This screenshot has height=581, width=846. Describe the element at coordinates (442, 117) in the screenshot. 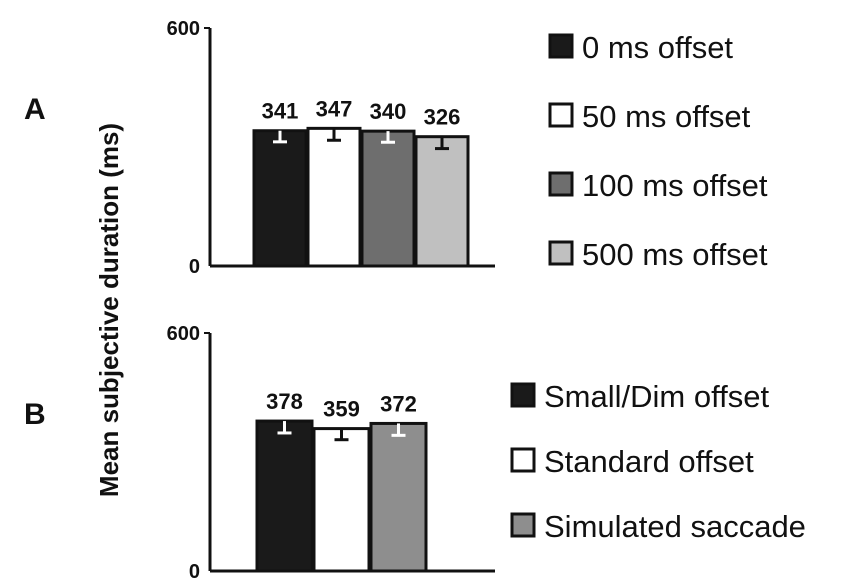

I see `data-label: 326` at that location.